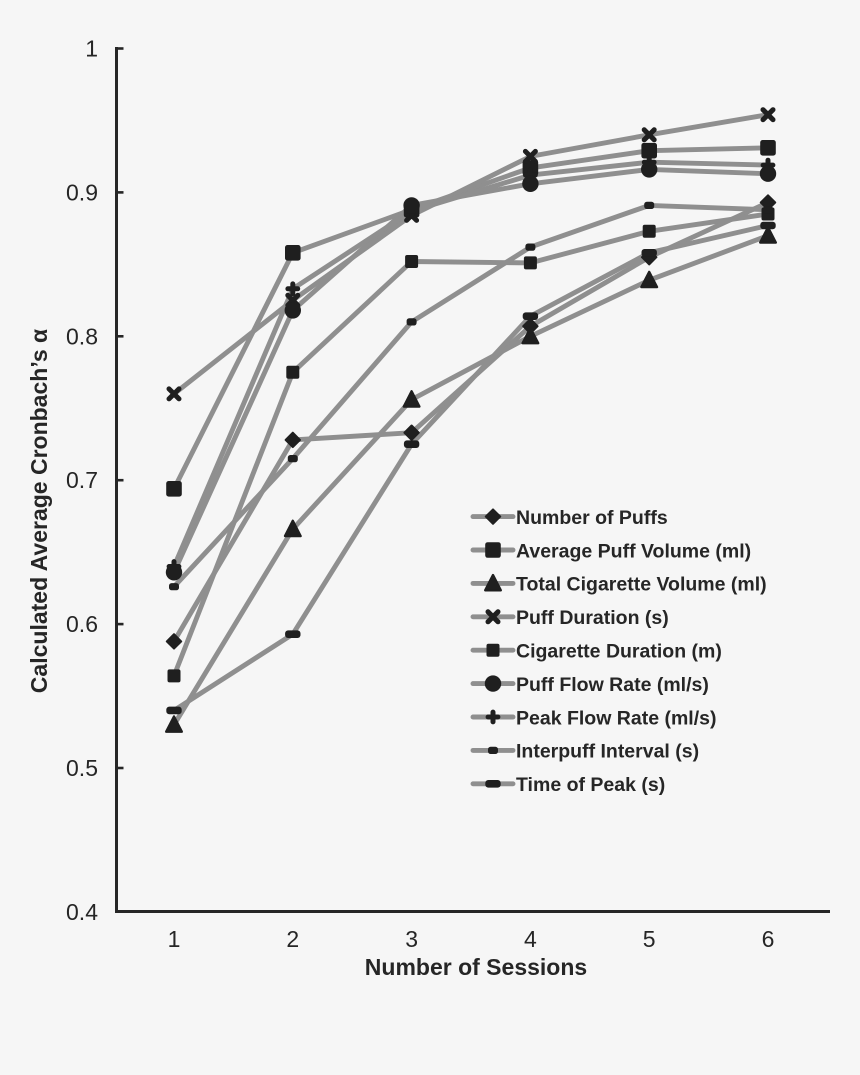  What do you see at coordinates (476, 967) in the screenshot?
I see `svg-text: Number of Sessions` at bounding box center [476, 967].